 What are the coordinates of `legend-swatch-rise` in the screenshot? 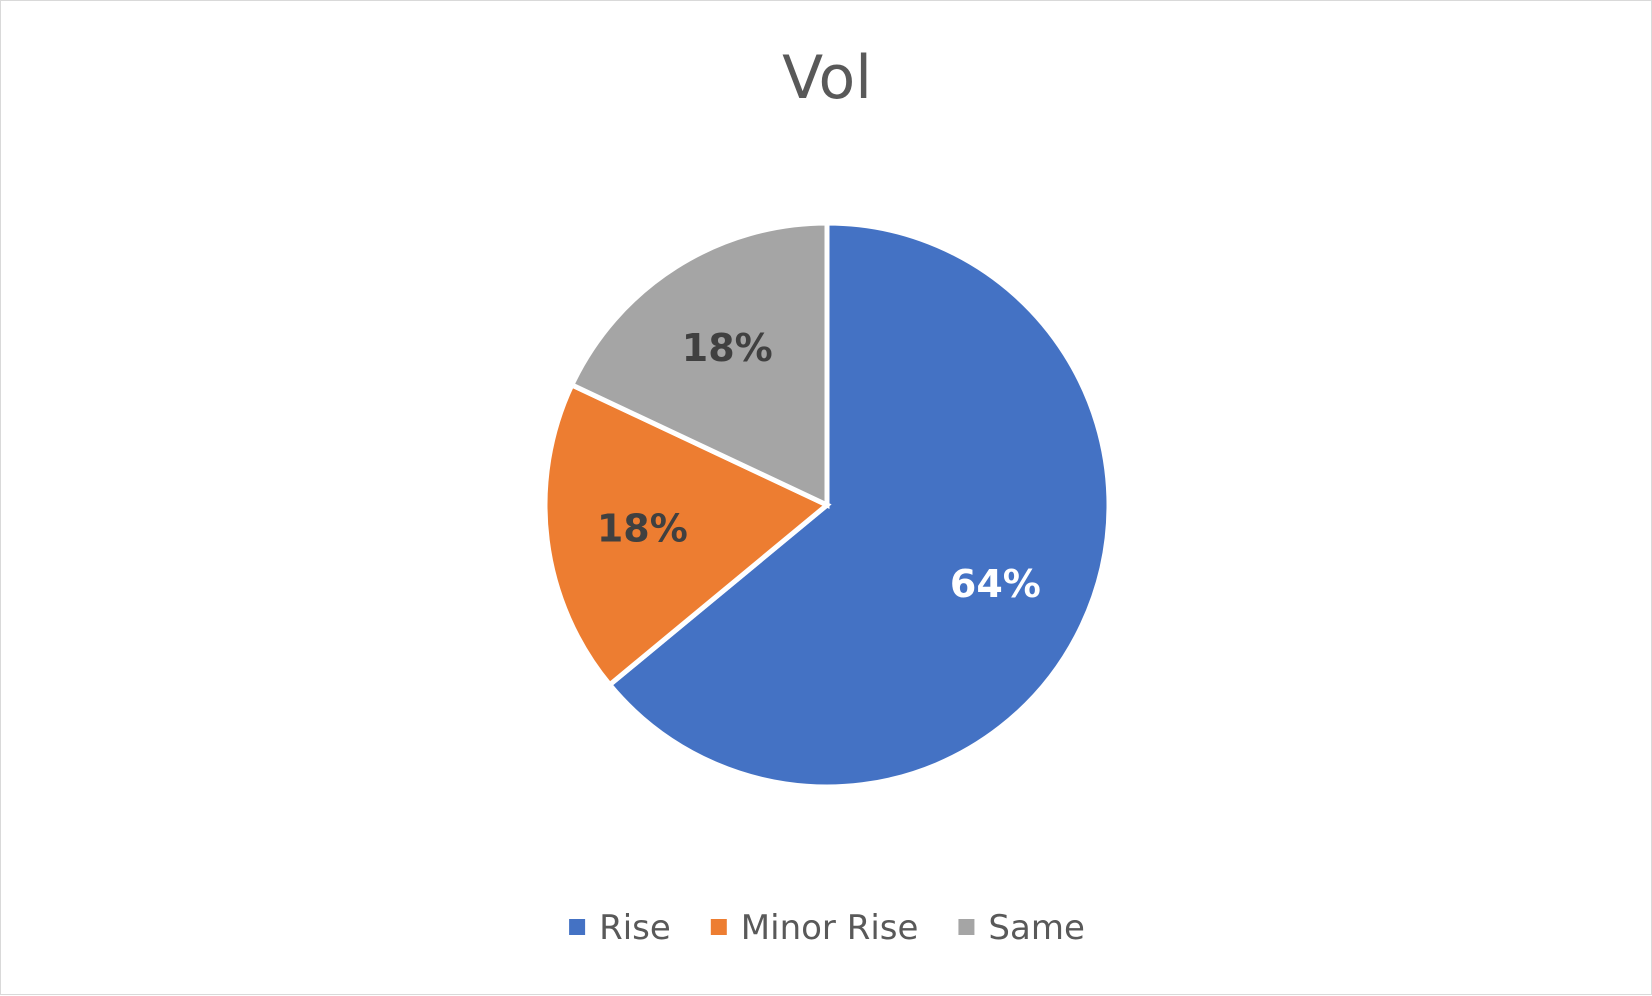 It's located at (577, 927).